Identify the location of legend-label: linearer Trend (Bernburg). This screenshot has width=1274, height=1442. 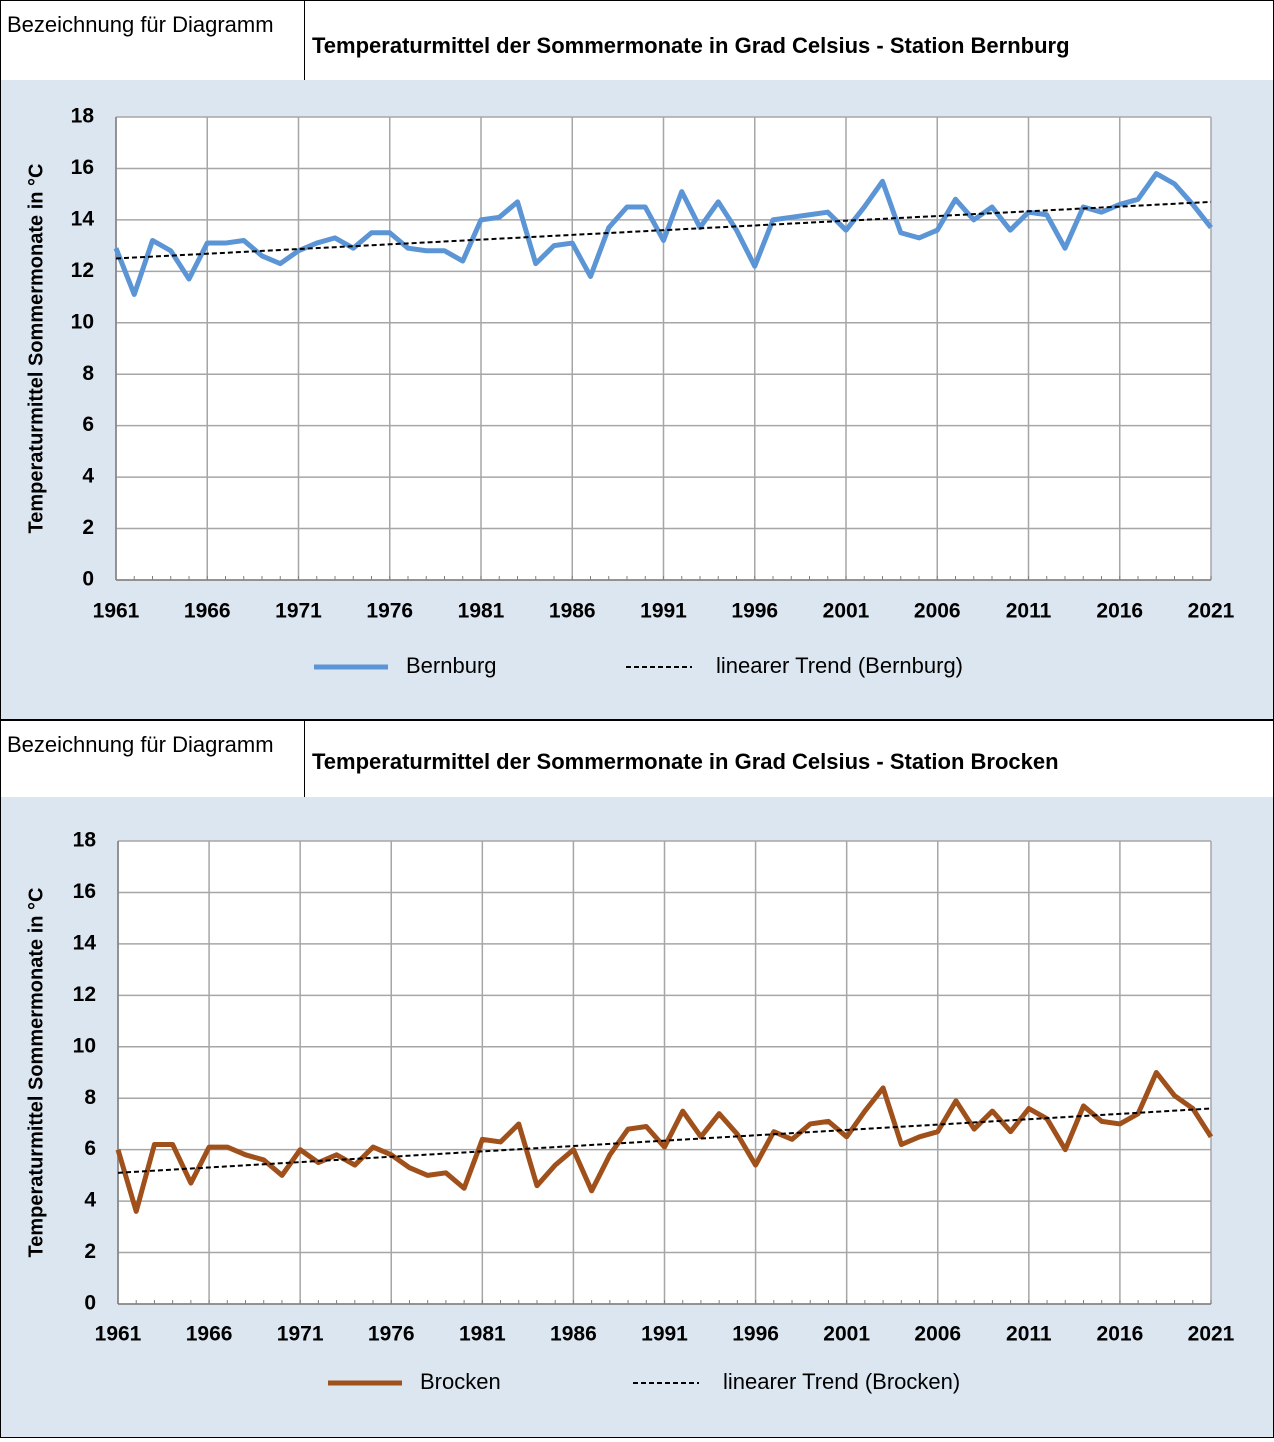
(839, 665).